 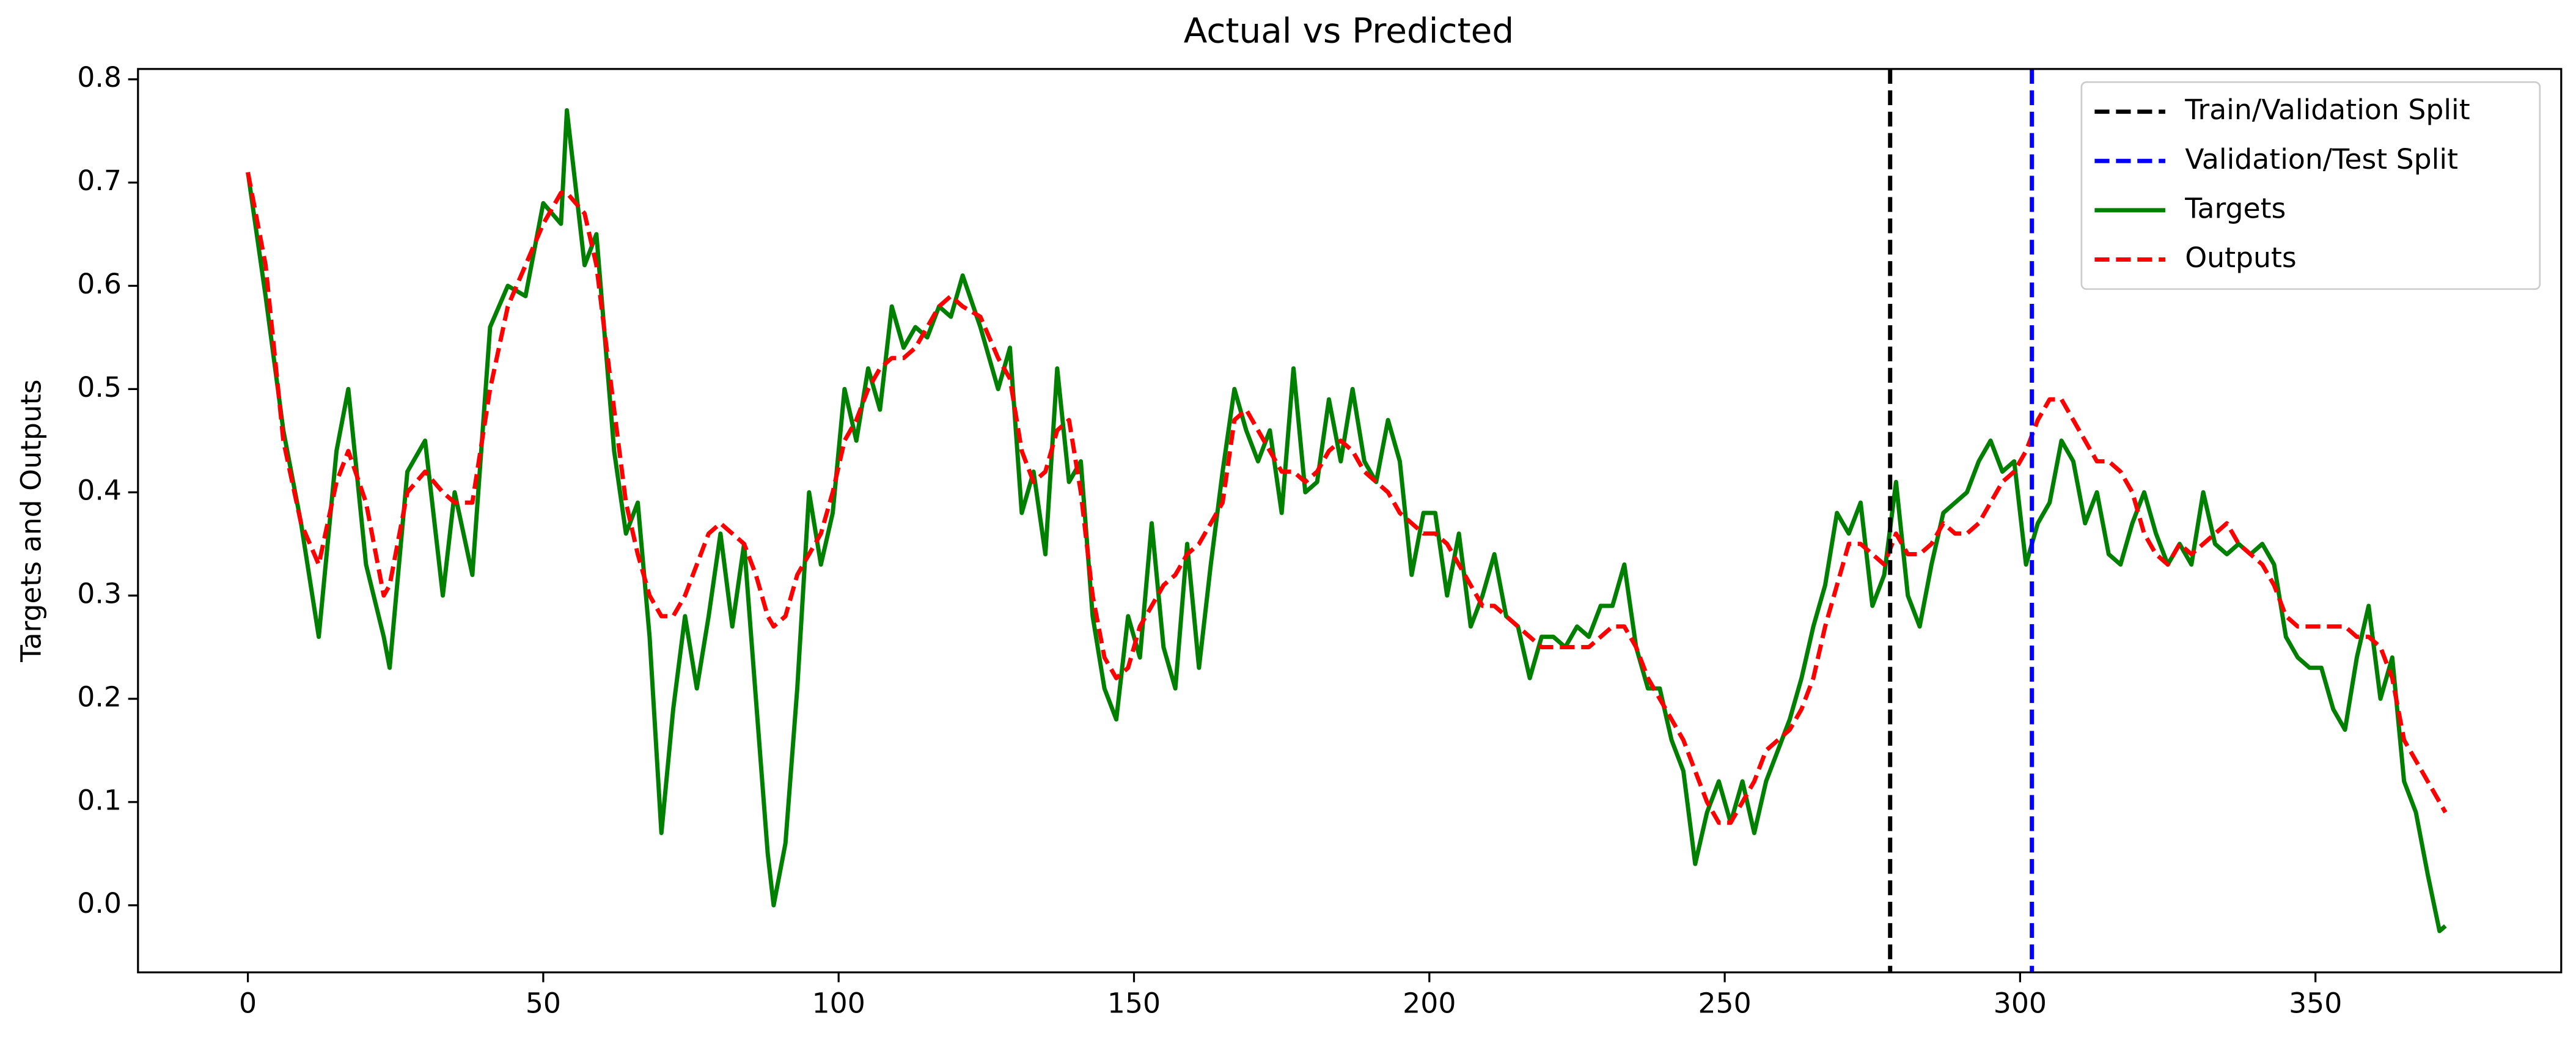 I want to click on legend-label: Outputs, so click(x=2241, y=257).